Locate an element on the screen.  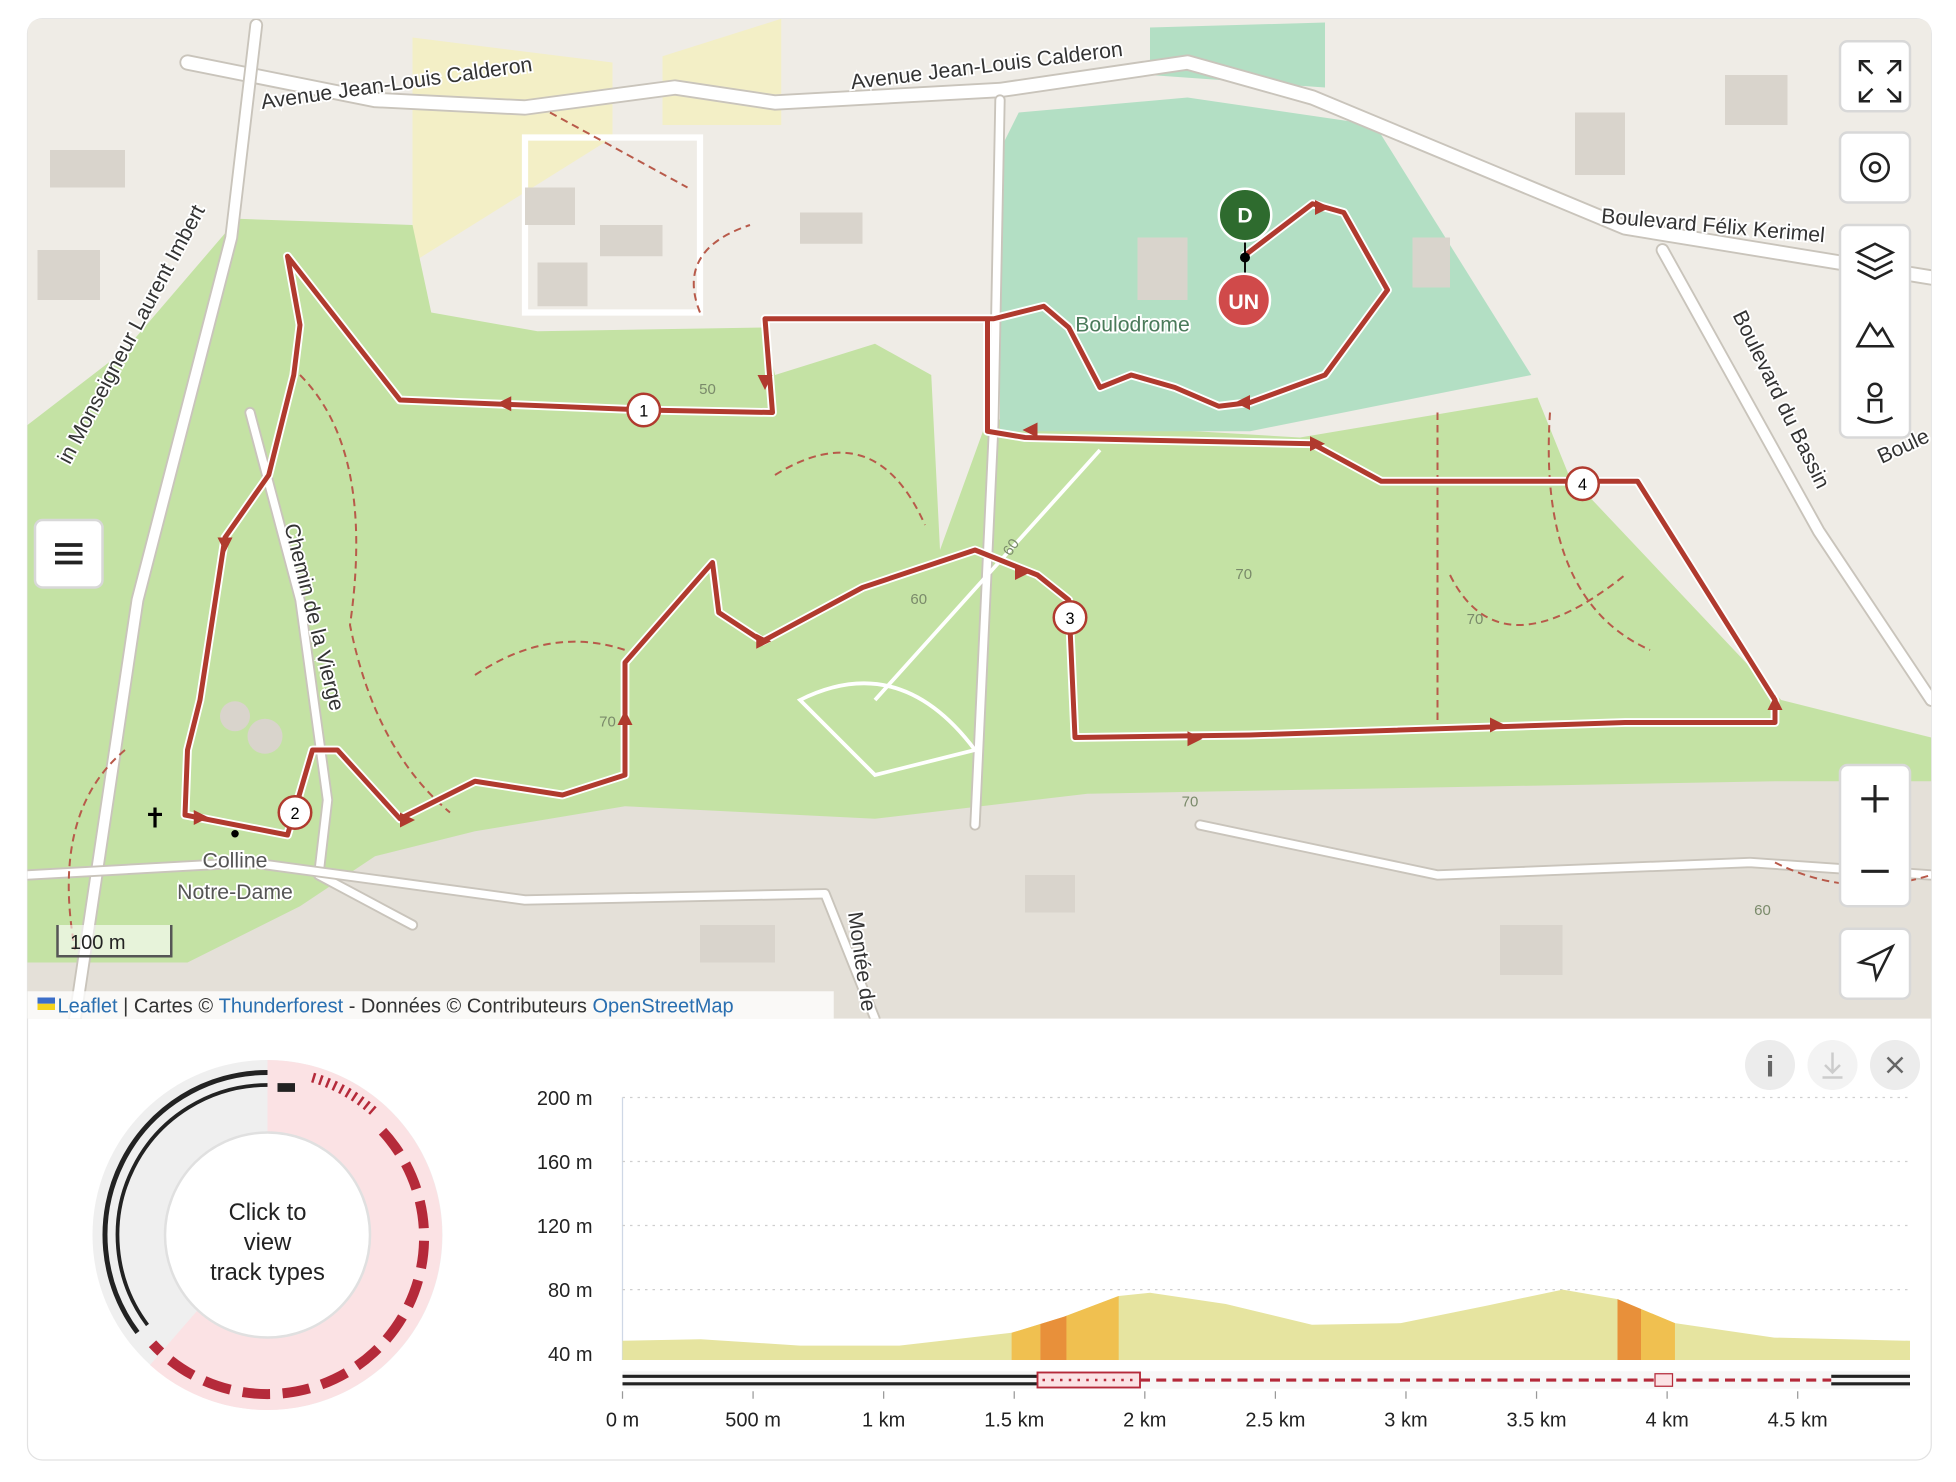
x-tick-label: 1 km is located at coordinates (883, 1420).